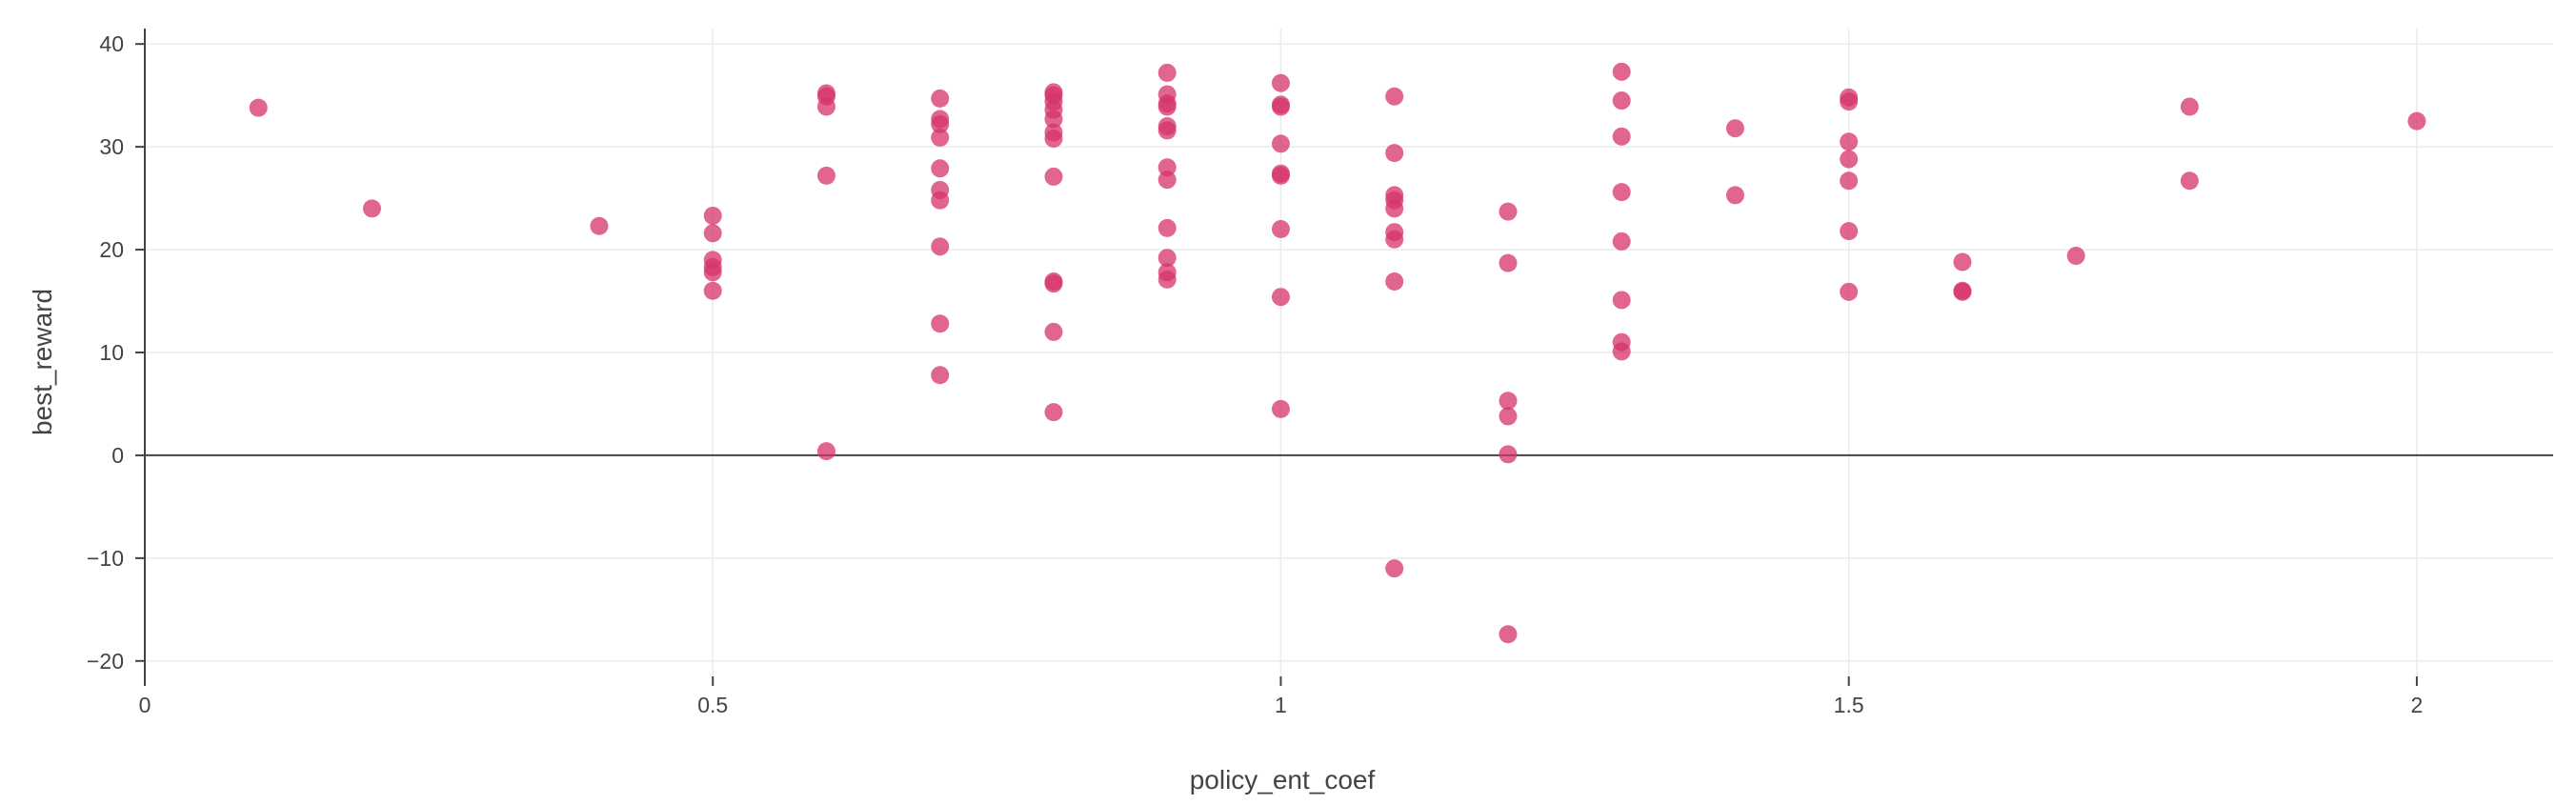 Image resolution: width=2576 pixels, height=805 pixels. I want to click on x-tick-label: 0.5, so click(712, 705).